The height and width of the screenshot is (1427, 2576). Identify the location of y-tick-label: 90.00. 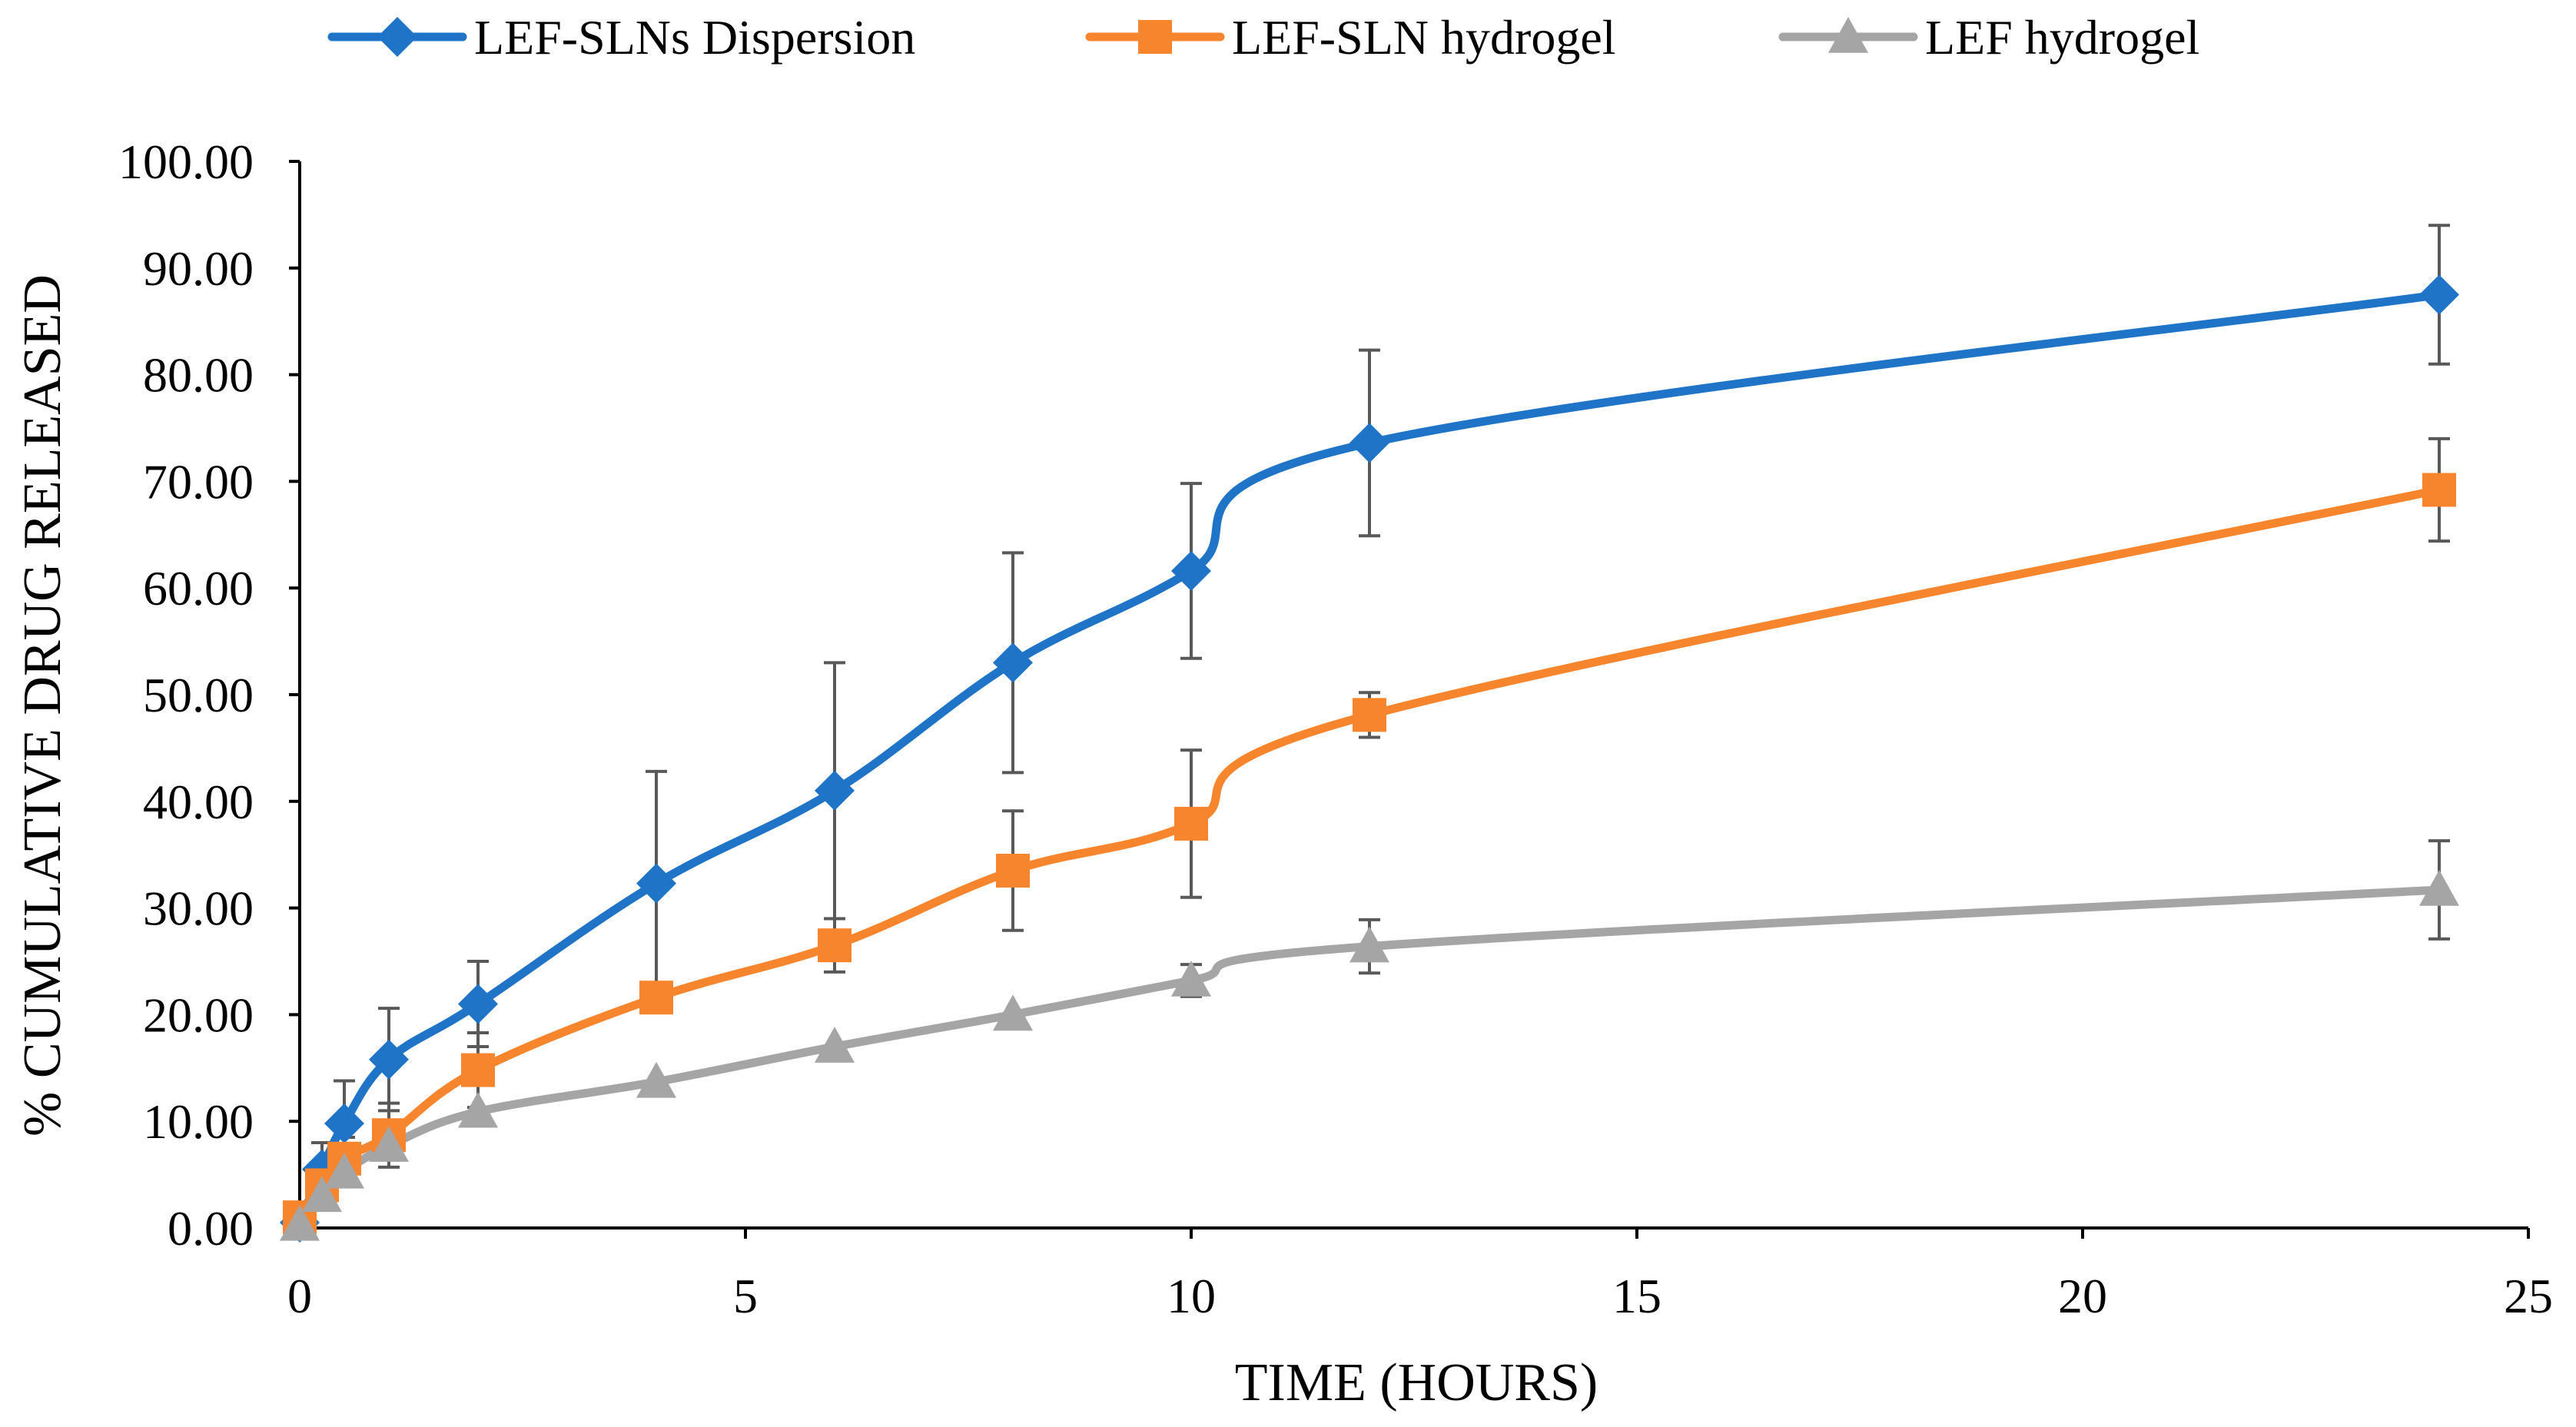
(199, 268).